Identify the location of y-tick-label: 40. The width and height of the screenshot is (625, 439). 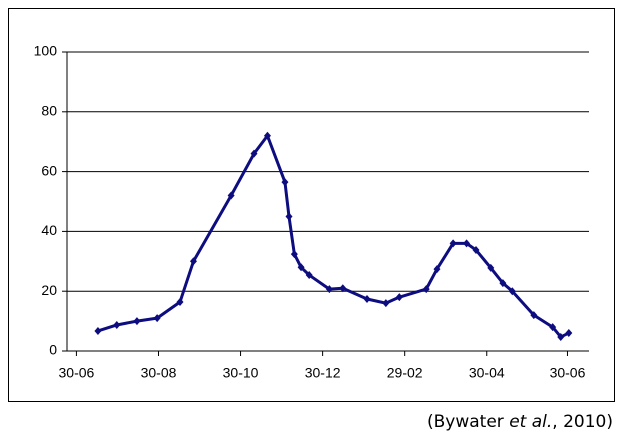
(49, 230).